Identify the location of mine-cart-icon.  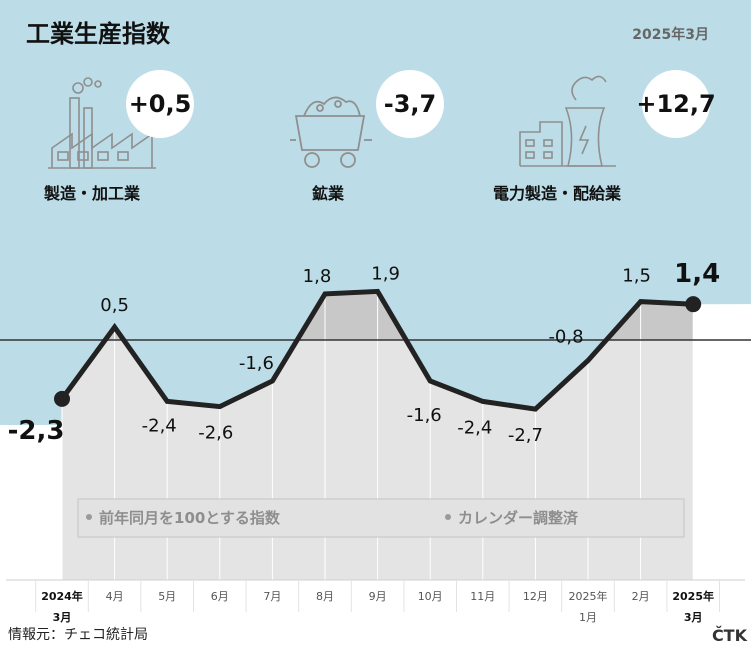
(331, 132).